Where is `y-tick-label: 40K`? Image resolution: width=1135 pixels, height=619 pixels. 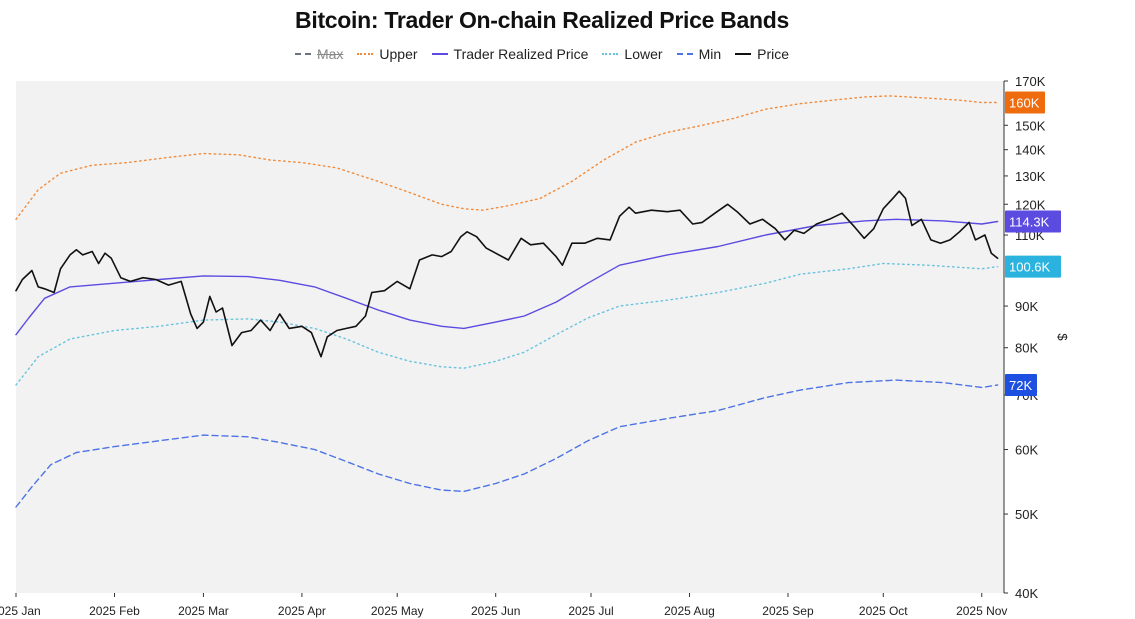 y-tick-label: 40K is located at coordinates (1026, 593).